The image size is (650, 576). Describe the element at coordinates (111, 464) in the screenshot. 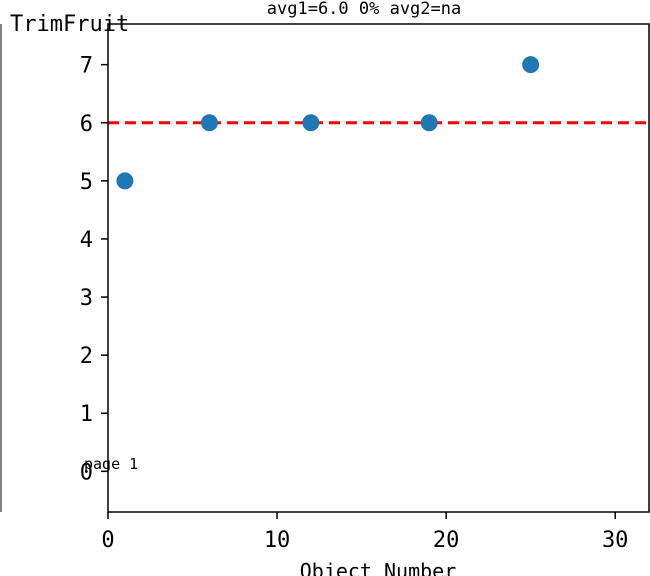

I see `page-annotation: page 1` at that location.